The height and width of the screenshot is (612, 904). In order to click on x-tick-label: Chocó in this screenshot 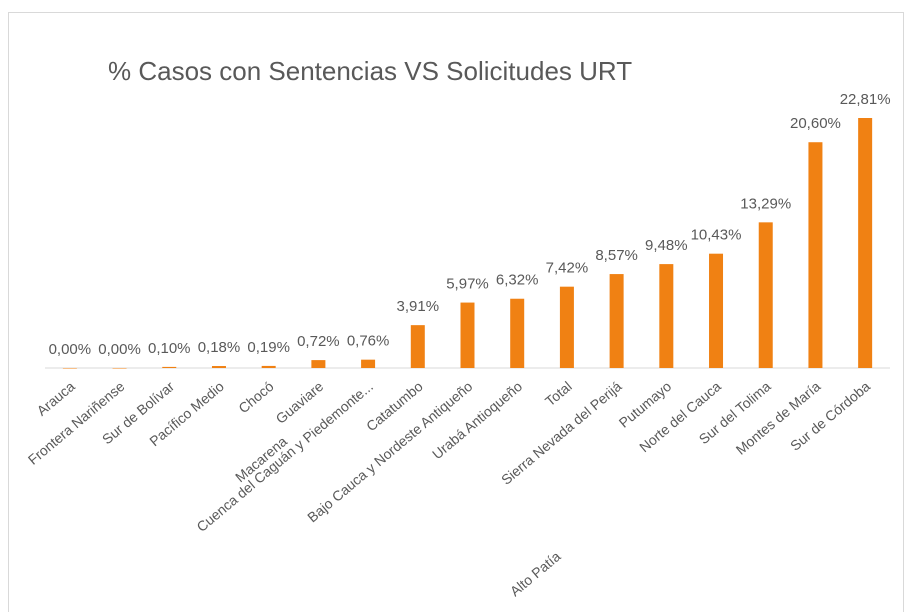, I will do `click(255, 397)`.